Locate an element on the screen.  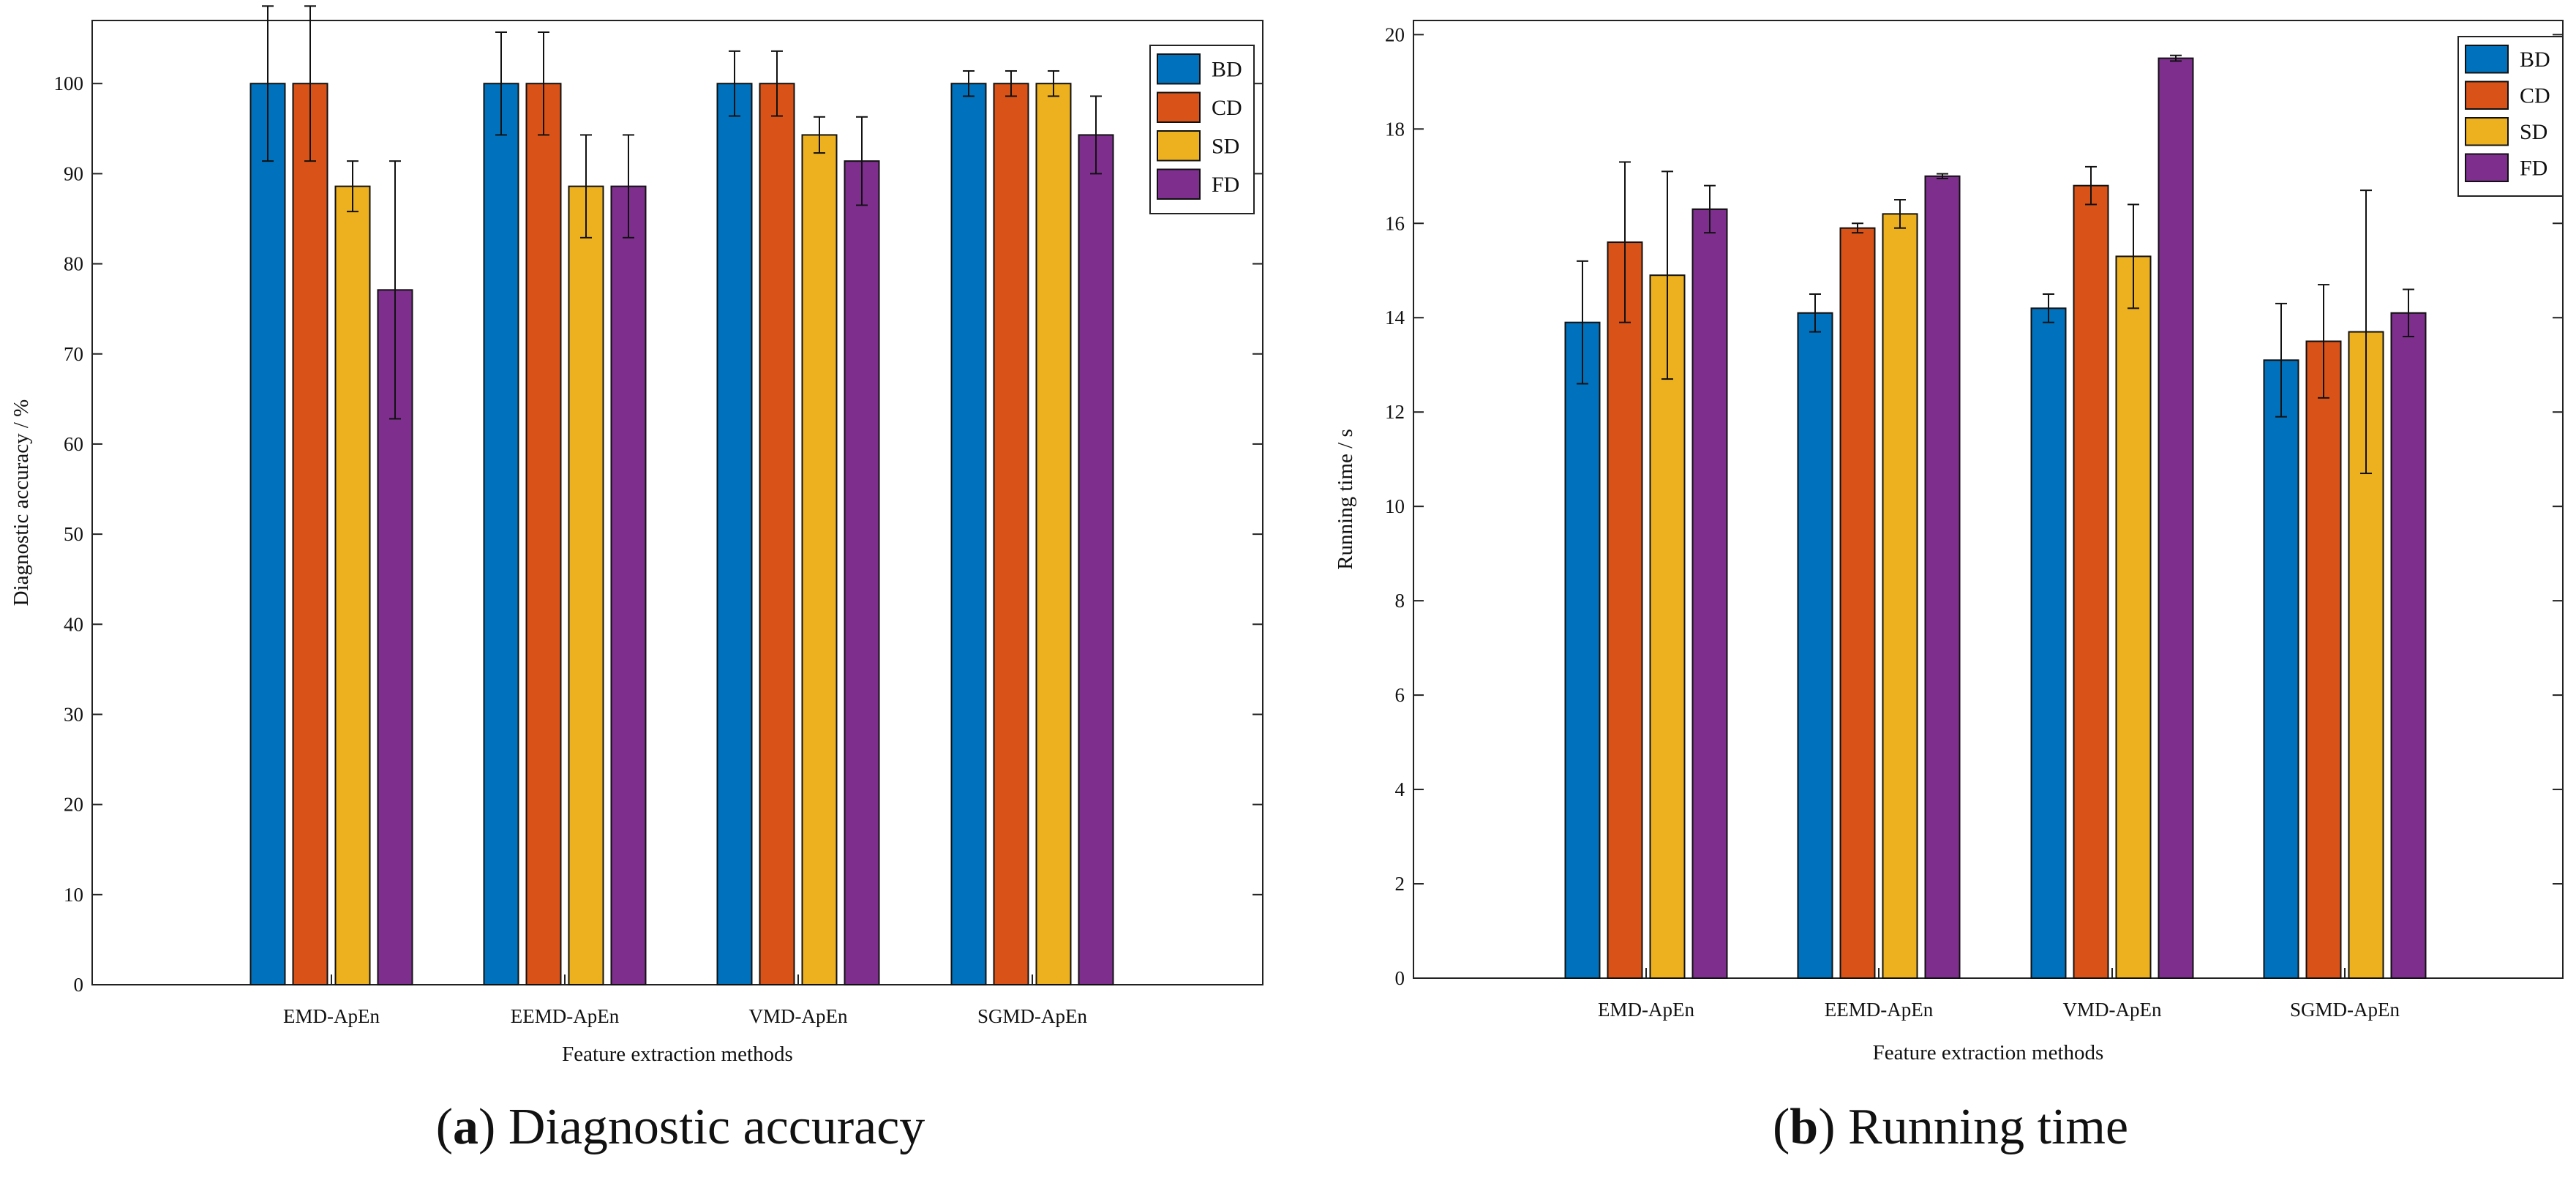
y-tick-label: 12 is located at coordinates (1395, 412).